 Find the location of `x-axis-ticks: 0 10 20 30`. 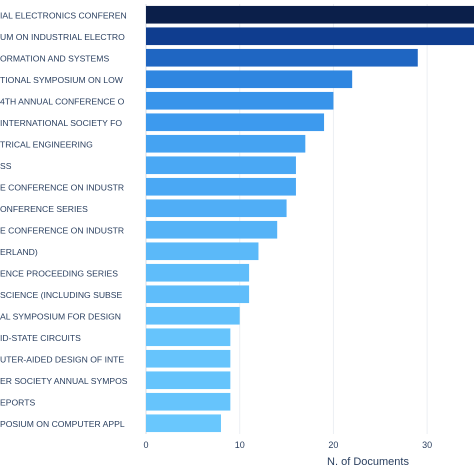

x-axis-ticks: 0 10 20 30 is located at coordinates (287, 445).